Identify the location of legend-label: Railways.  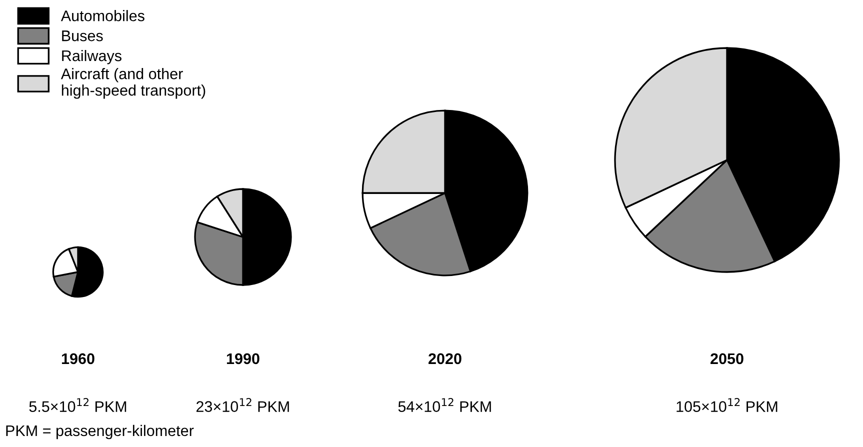
(92, 57).